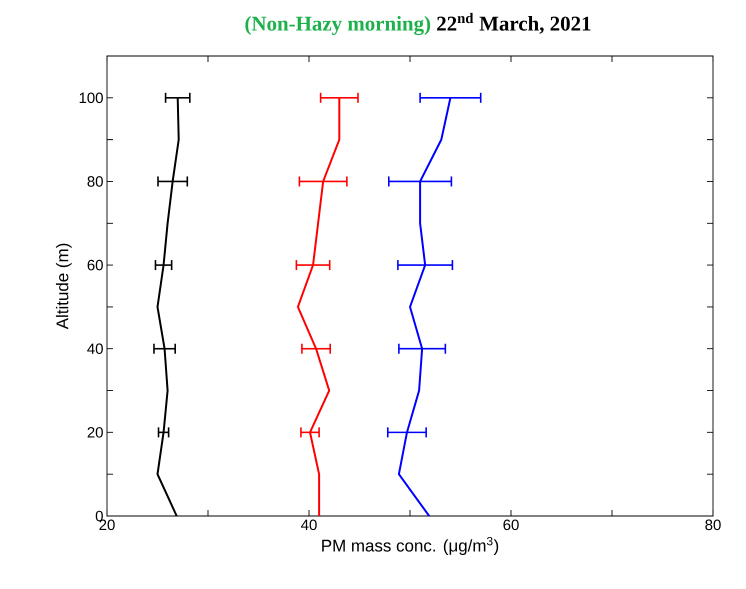 Image resolution: width=746 pixels, height=589 pixels. What do you see at coordinates (309, 525) in the screenshot?
I see `x-tick-label: 40` at bounding box center [309, 525].